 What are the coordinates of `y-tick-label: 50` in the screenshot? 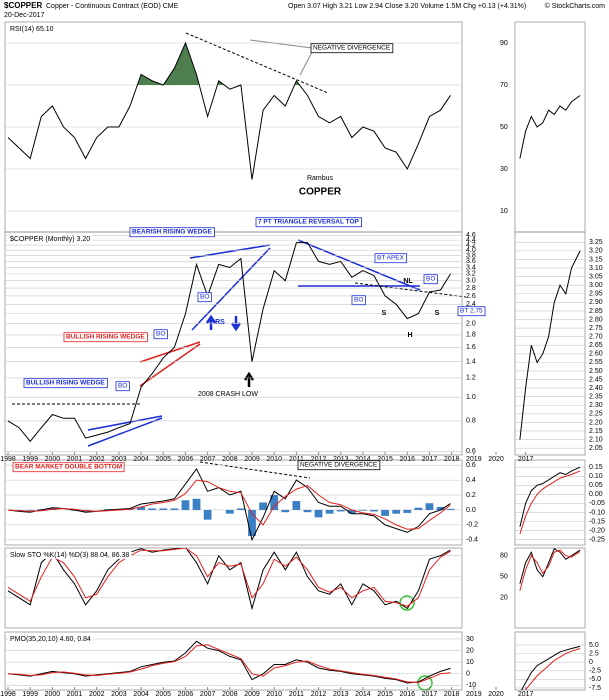 It's located at (504, 127).